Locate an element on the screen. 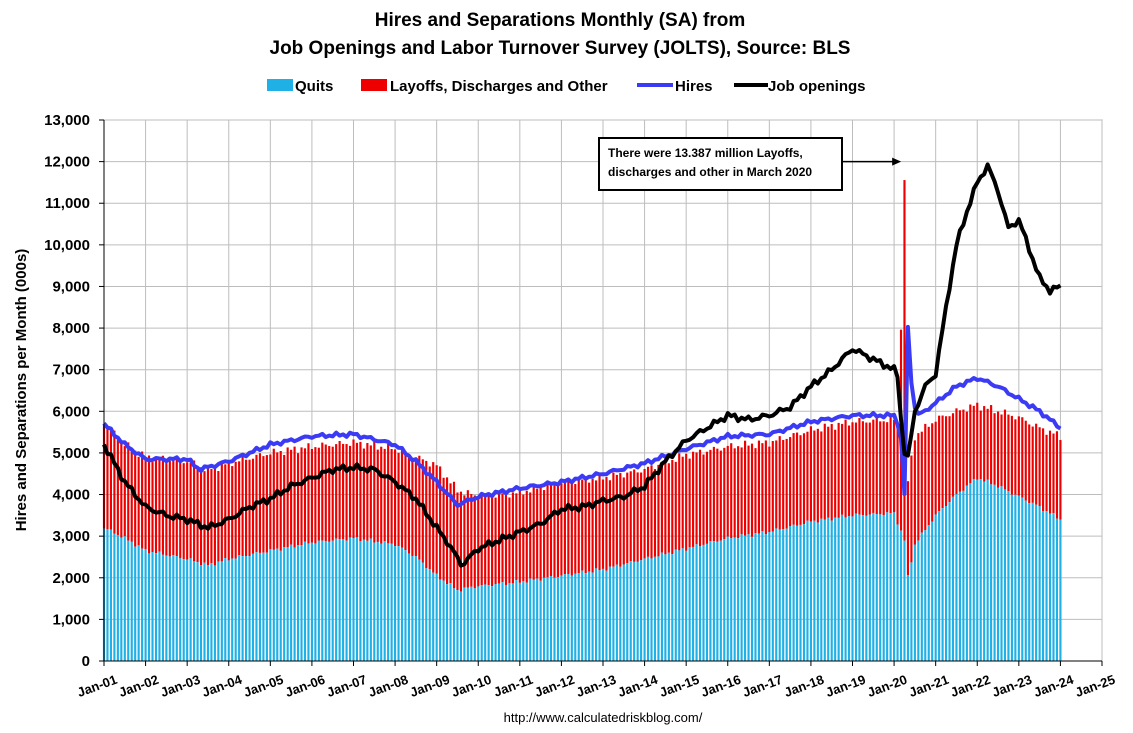 This screenshot has width=1133, height=733. legend-label-openings: Job openings is located at coordinates (817, 86).